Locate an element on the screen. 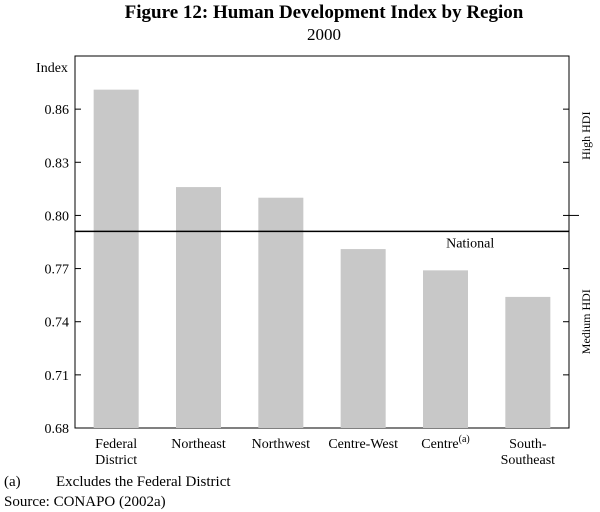 This screenshot has width=600, height=512. y-tick-label: 0.68 is located at coordinates (57, 429).